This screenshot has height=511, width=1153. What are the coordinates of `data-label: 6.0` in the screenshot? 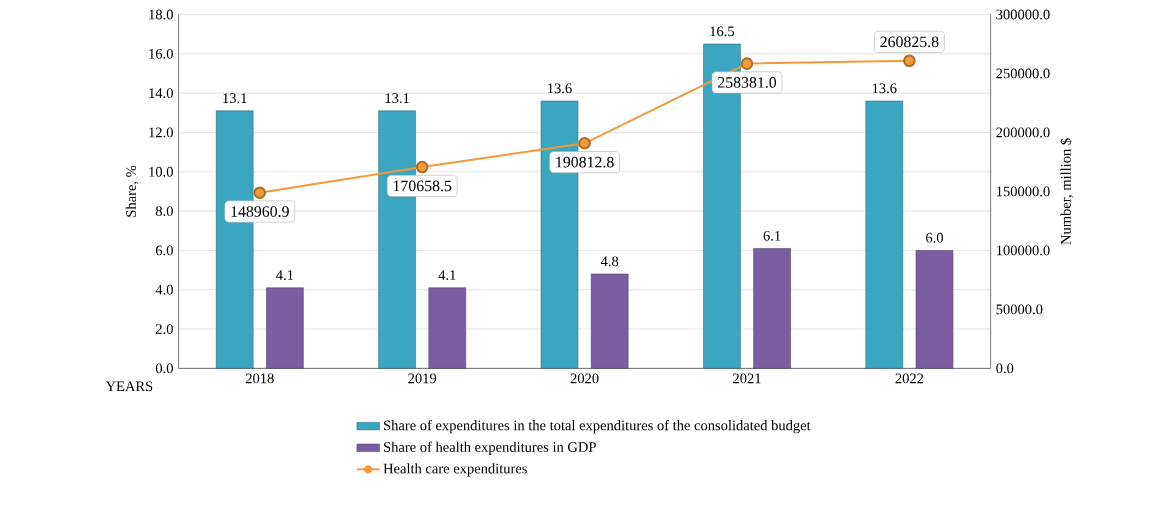 It's located at (935, 237).